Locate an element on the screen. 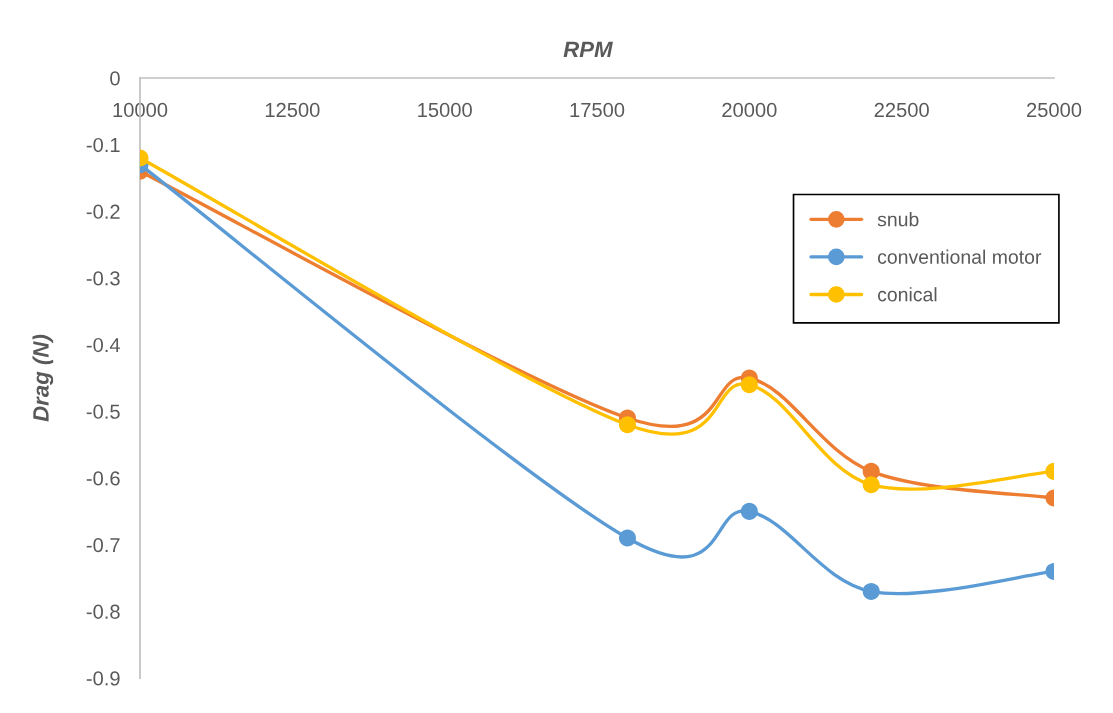  y-axis-title: Drag (N) is located at coordinates (43, 378).